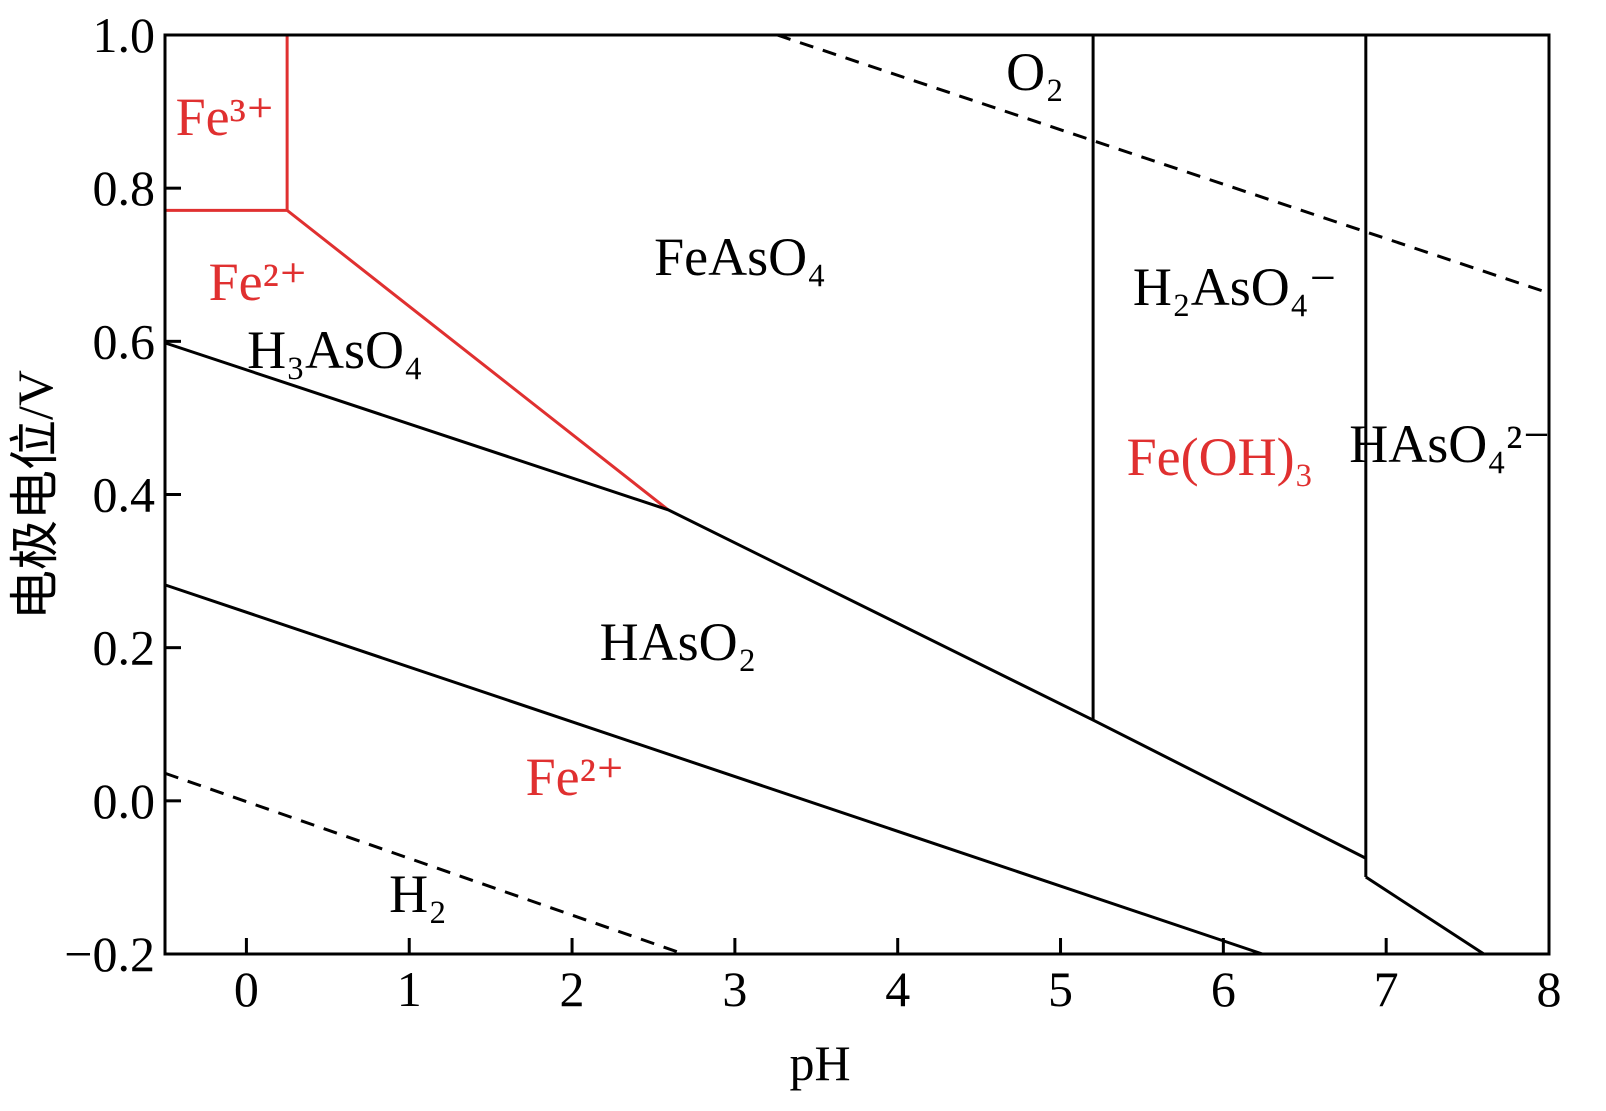 Image resolution: width=1606 pixels, height=1111 pixels. Describe the element at coordinates (734, 989) in the screenshot. I see `x-tick-label: 3` at that location.